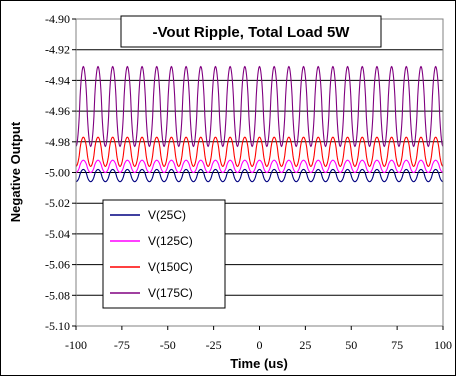  I want to click on chart-title-box: -Vout Ripple, Total Load 5W, so click(251, 31).